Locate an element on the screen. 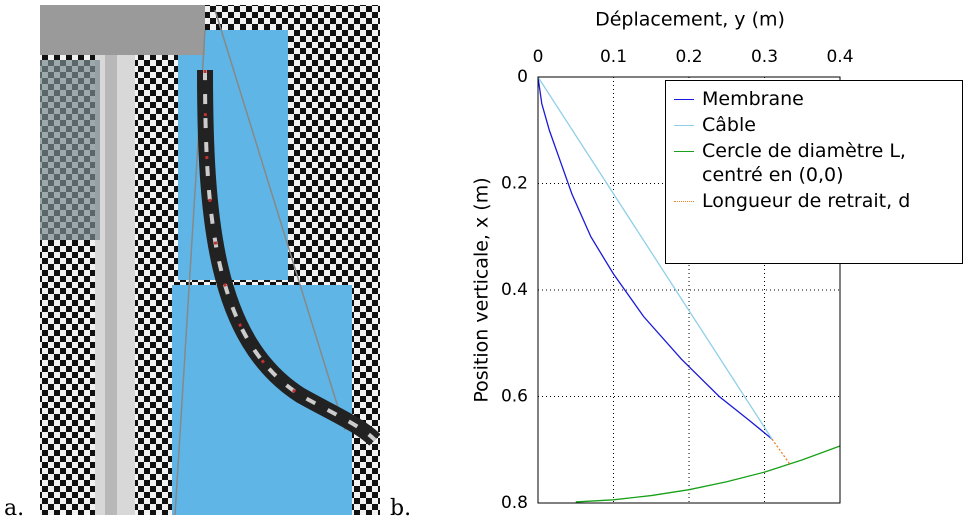 The image size is (972, 521). legend-label: Câble is located at coordinates (729, 125).